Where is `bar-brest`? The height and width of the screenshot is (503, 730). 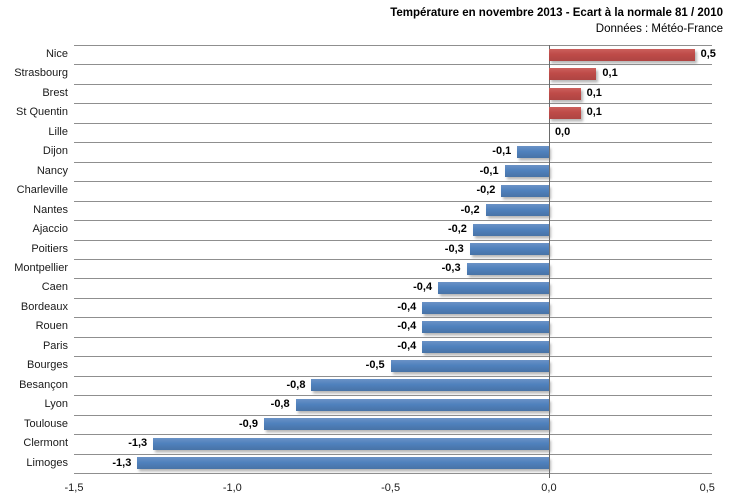
bar-brest is located at coordinates (564, 93).